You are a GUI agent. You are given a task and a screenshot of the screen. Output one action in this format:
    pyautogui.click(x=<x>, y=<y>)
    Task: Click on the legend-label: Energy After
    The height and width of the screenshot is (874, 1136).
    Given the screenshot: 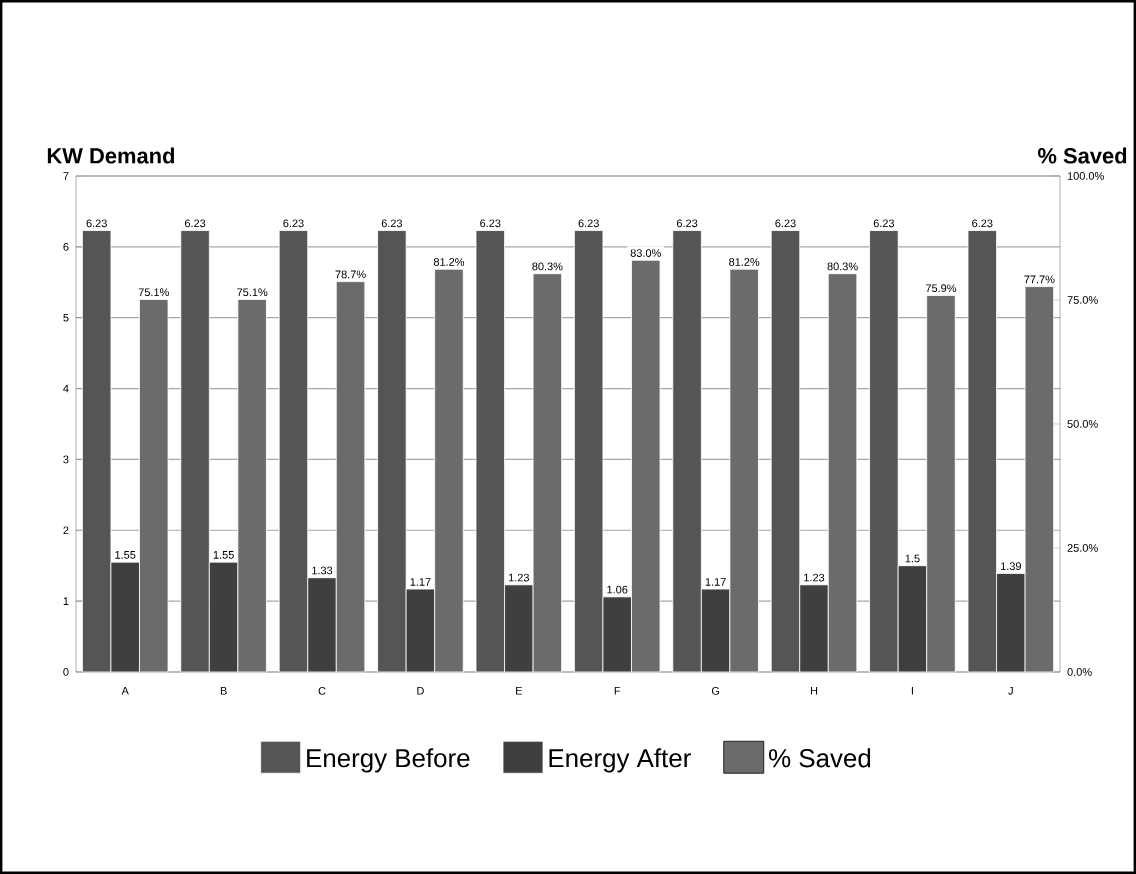 What is the action you would take?
    pyautogui.click(x=620, y=760)
    